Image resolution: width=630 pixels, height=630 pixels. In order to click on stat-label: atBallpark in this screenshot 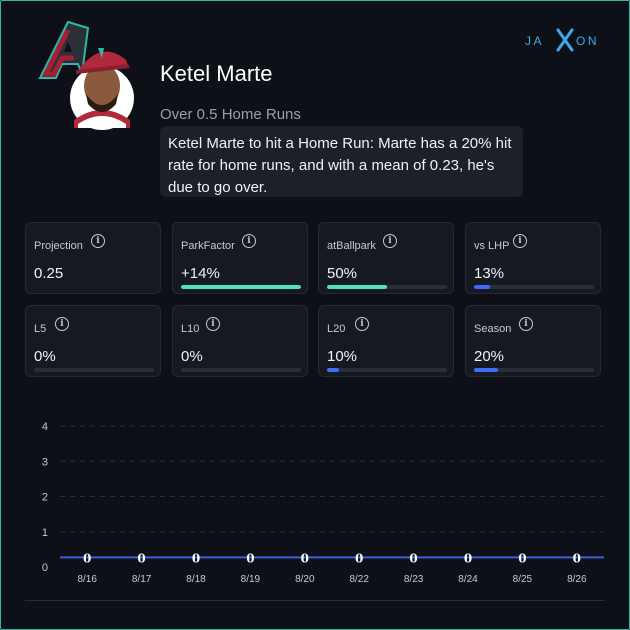, I will do `click(351, 246)`.